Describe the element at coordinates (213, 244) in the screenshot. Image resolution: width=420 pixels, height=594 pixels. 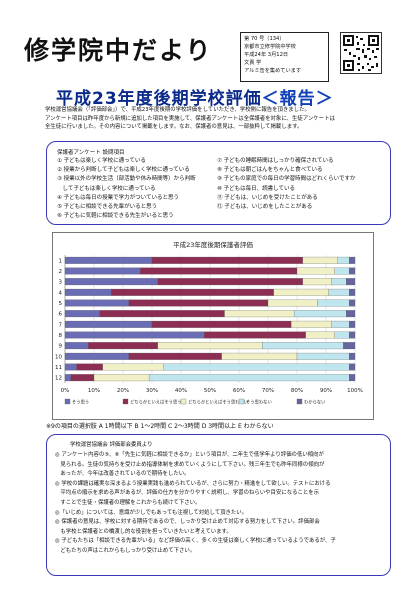
I see `chart-title: 平成23年度後期保護者評価` at that location.